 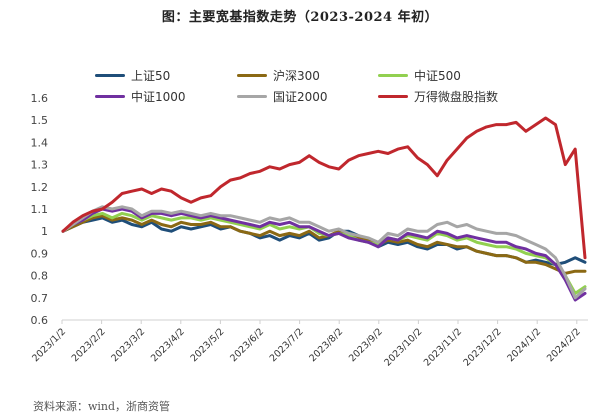 What do you see at coordinates (128, 345) in the screenshot?
I see `x-tick-label: 2023/3/2` at bounding box center [128, 345].